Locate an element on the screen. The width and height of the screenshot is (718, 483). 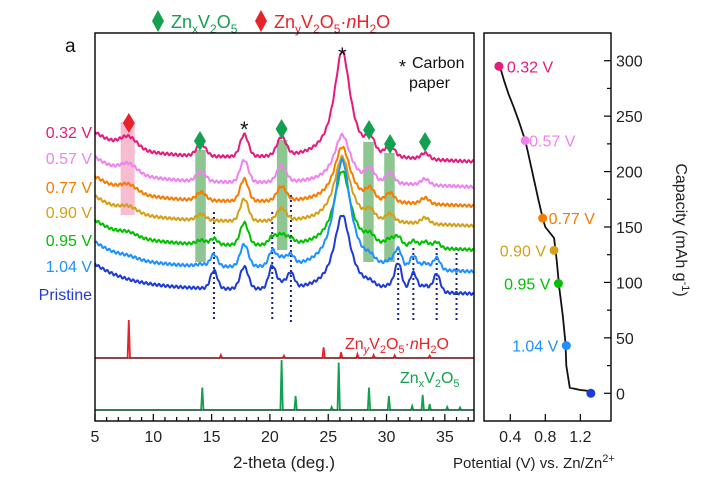
left-x-tick-label: 20 is located at coordinates (270, 437).